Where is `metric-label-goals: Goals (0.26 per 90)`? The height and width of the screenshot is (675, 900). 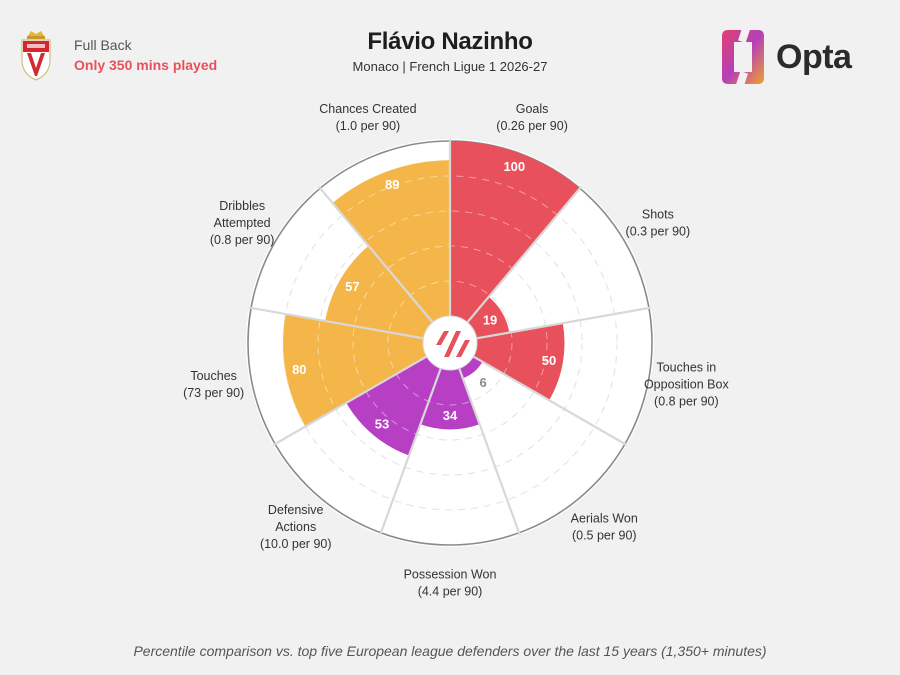 metric-label-goals: Goals (0.26 per 90) is located at coordinates (532, 117).